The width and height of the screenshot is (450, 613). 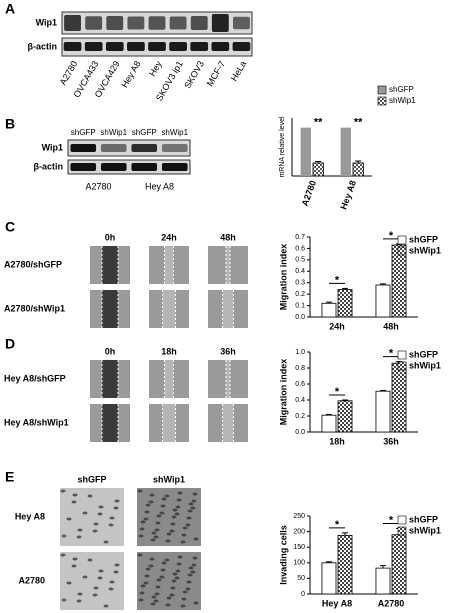 What do you see at coordinates (300, 416) in the screenshot?
I see `y-tick-label: 0.2` at bounding box center [300, 416].